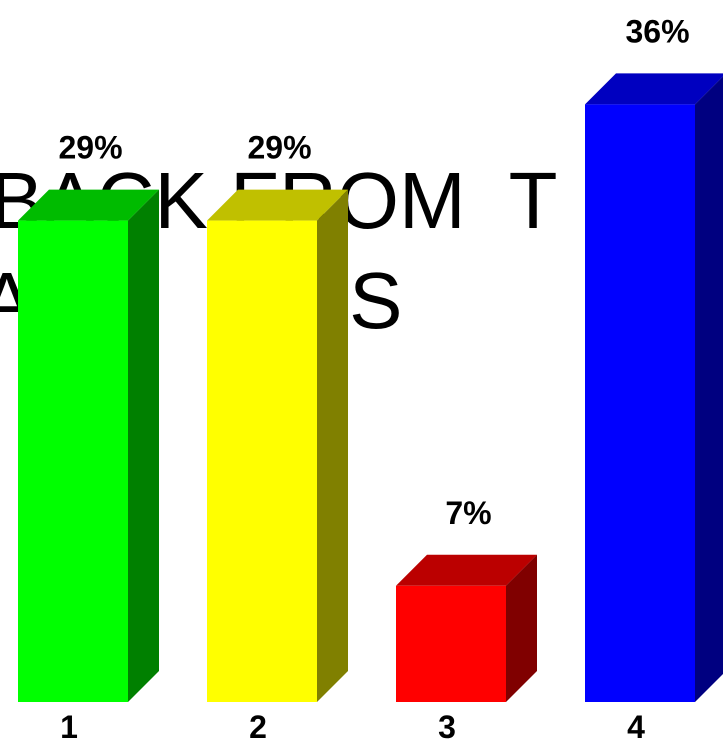 This screenshot has height=739, width=723. I want to click on value-label: 7%, so click(468, 513).